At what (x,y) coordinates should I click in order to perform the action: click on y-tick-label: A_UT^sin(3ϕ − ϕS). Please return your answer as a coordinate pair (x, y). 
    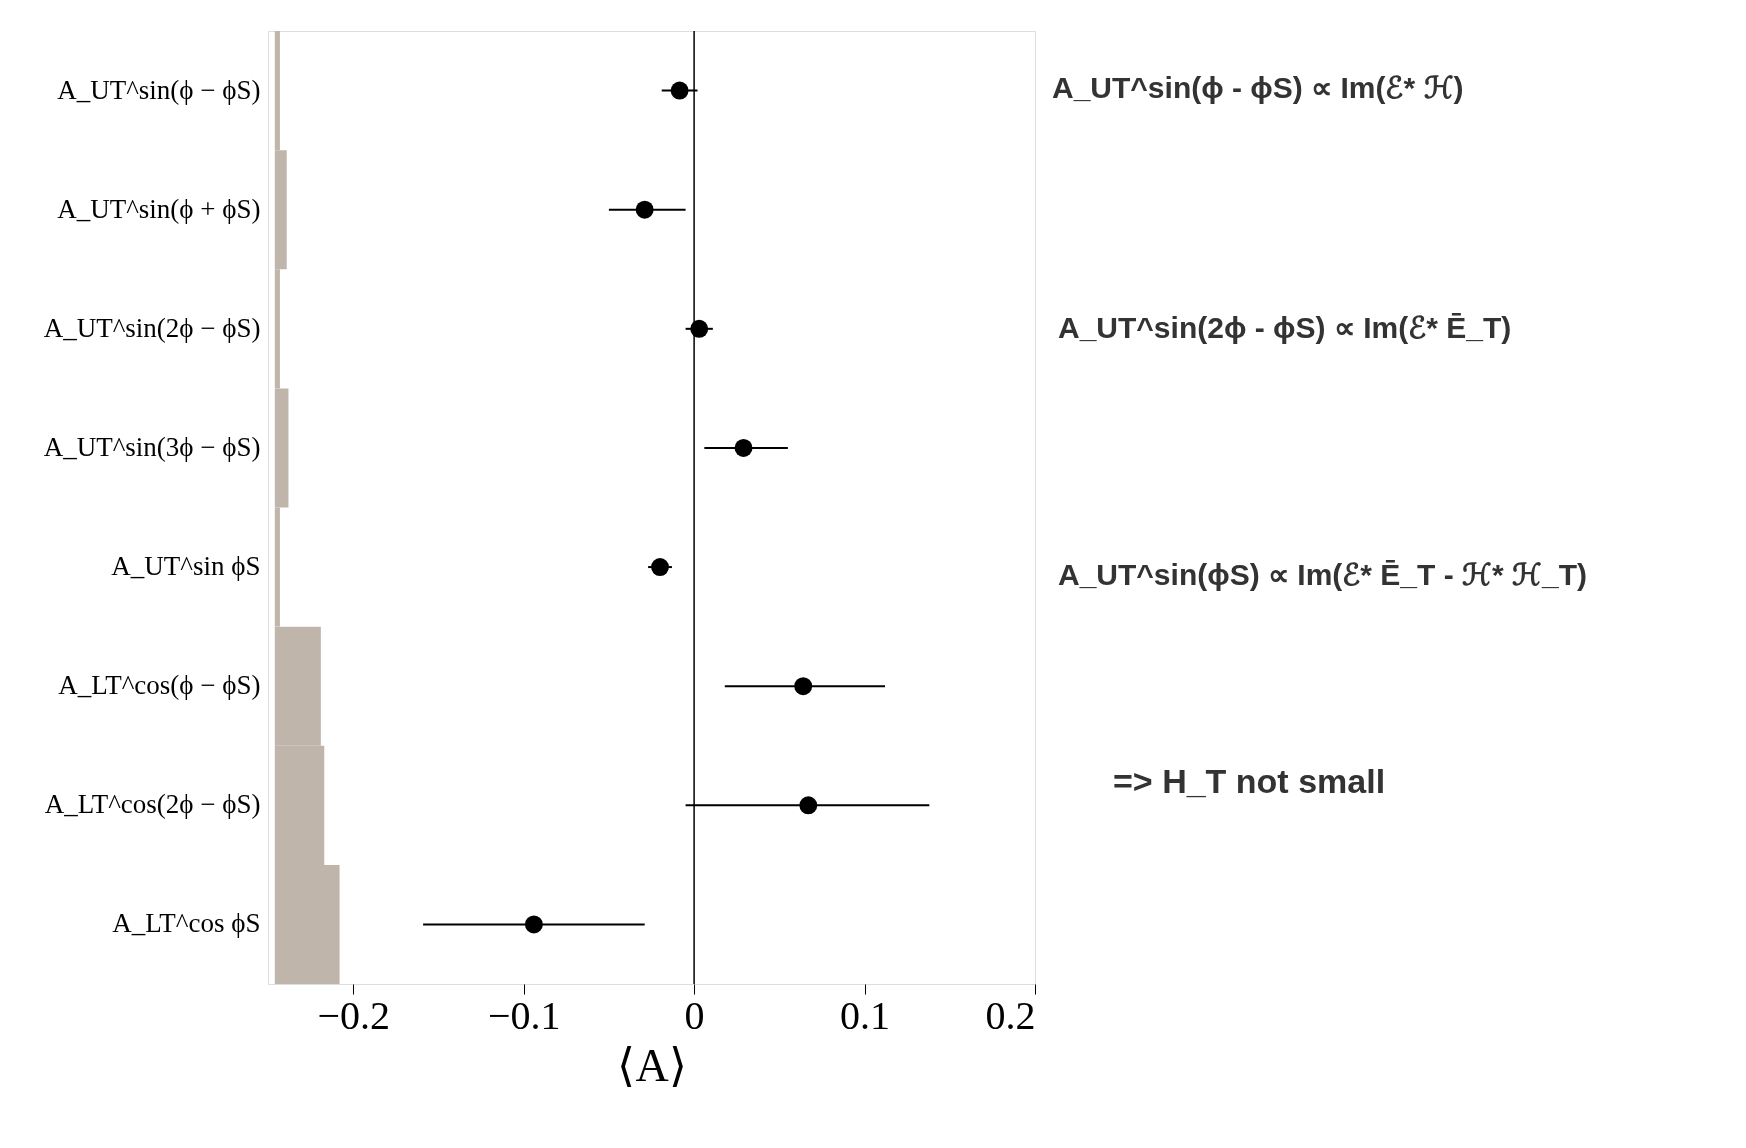
    Looking at the image, I should click on (152, 446).